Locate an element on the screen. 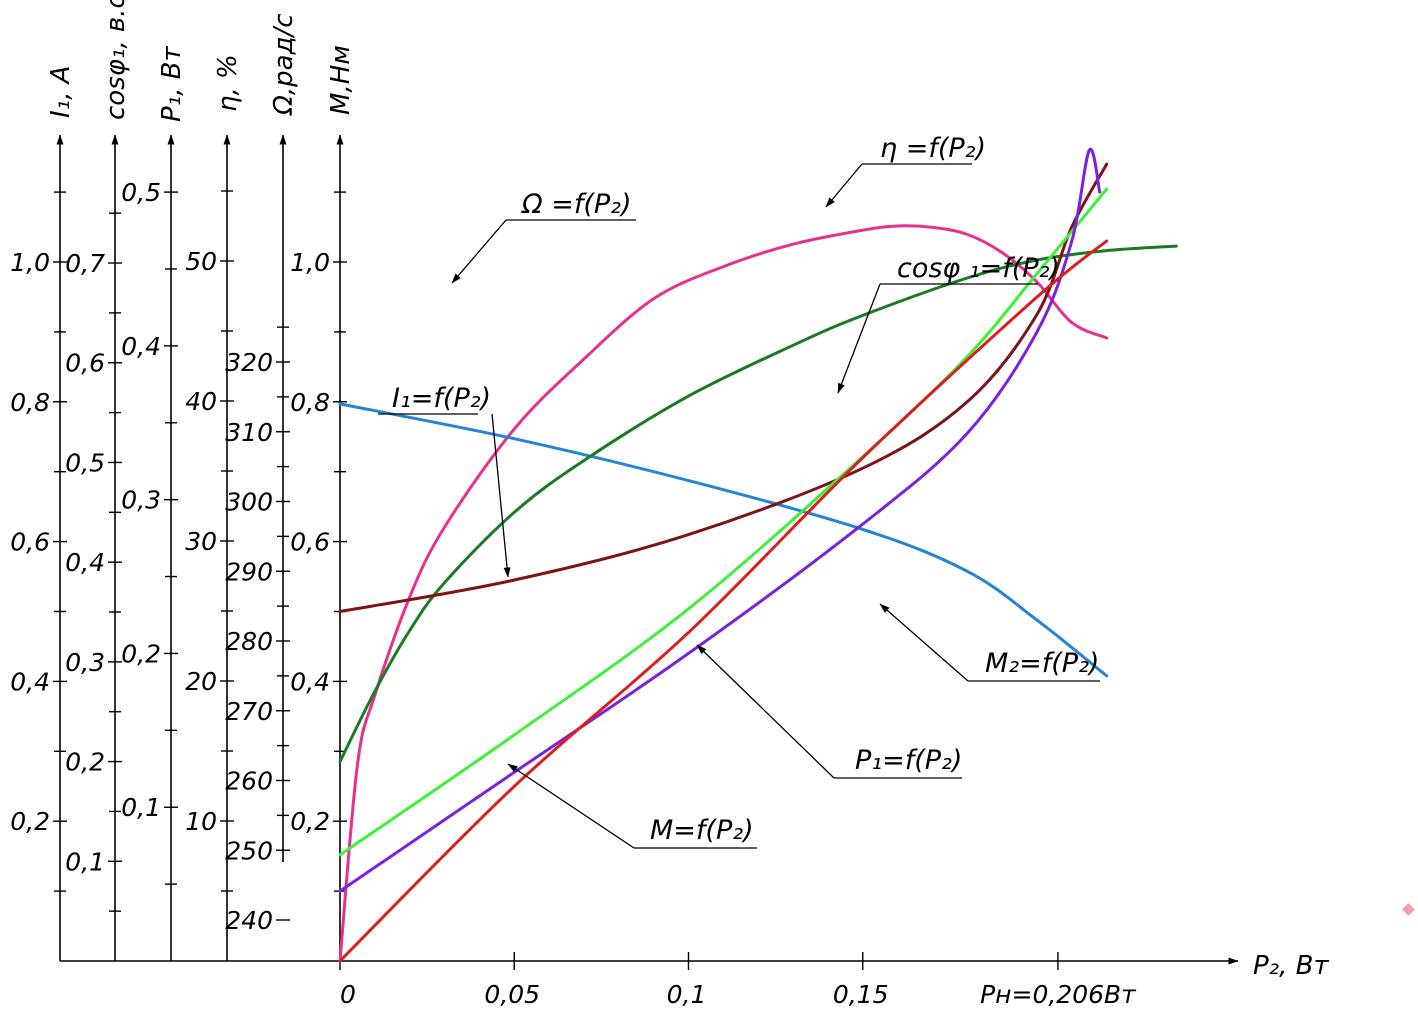 This screenshot has width=1418, height=1015. x-axis: 0 0,05 0,1 0,15 Pн=0,206Вт P₂, Вт is located at coordinates (834, 980).